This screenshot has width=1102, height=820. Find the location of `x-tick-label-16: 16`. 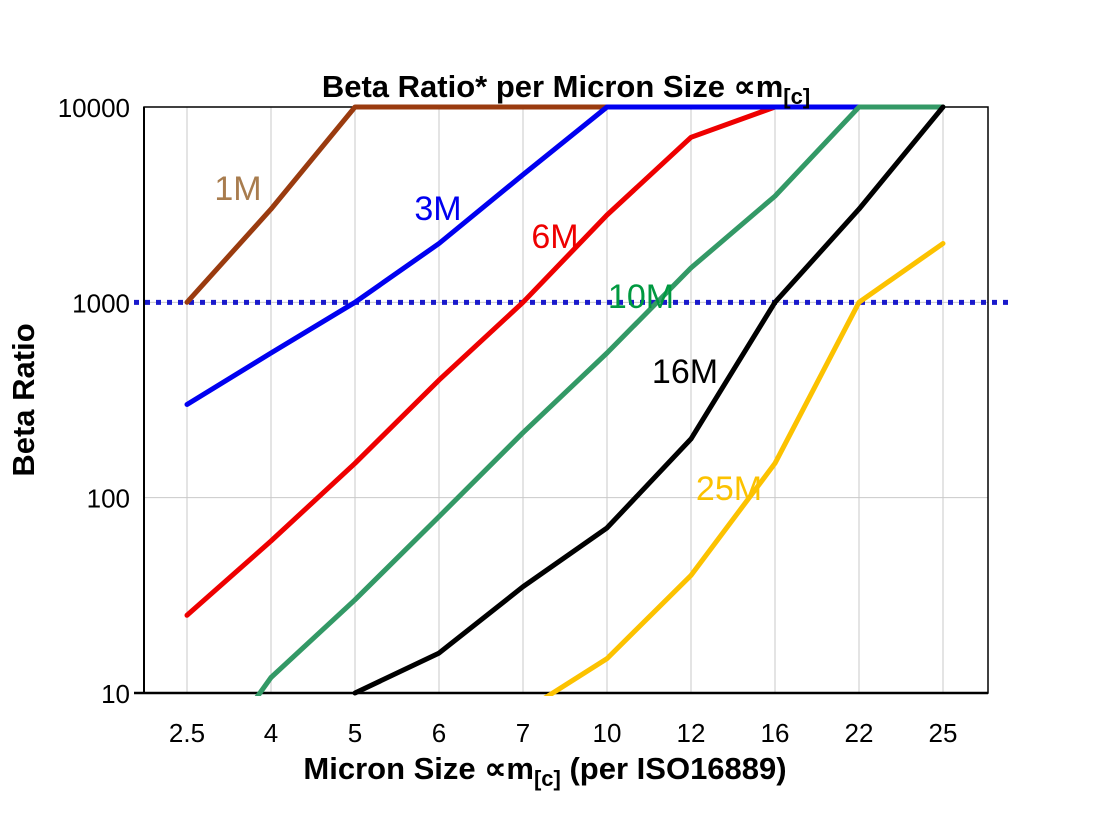

x-tick-label-16: 16 is located at coordinates (775, 733).